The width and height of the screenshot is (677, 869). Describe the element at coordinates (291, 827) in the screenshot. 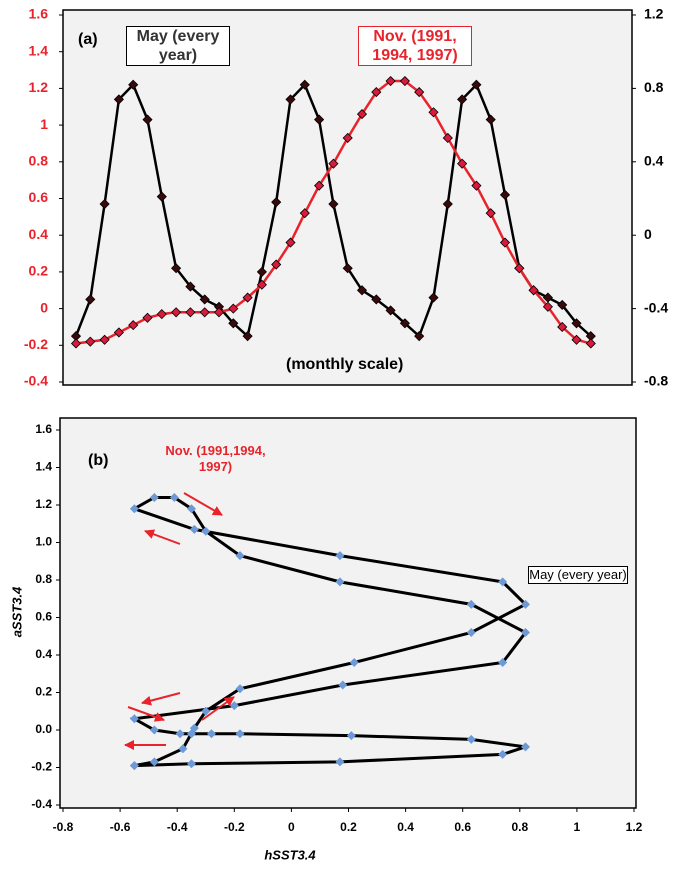

I see `x-tick-label: 0` at that location.